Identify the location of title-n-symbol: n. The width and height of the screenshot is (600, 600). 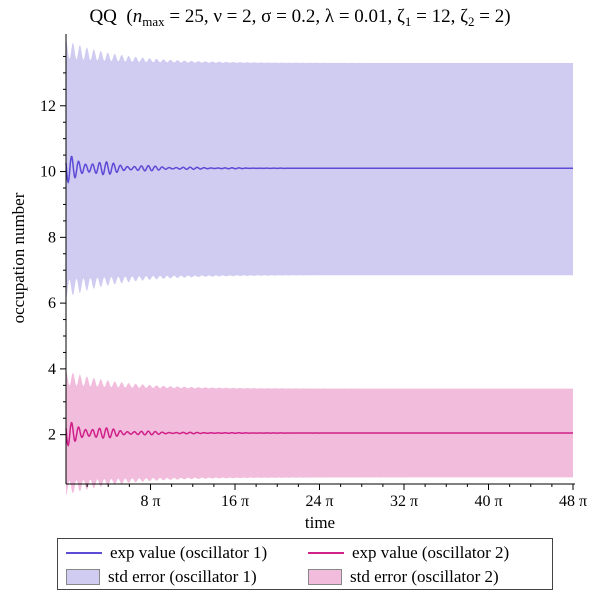
(137, 16).